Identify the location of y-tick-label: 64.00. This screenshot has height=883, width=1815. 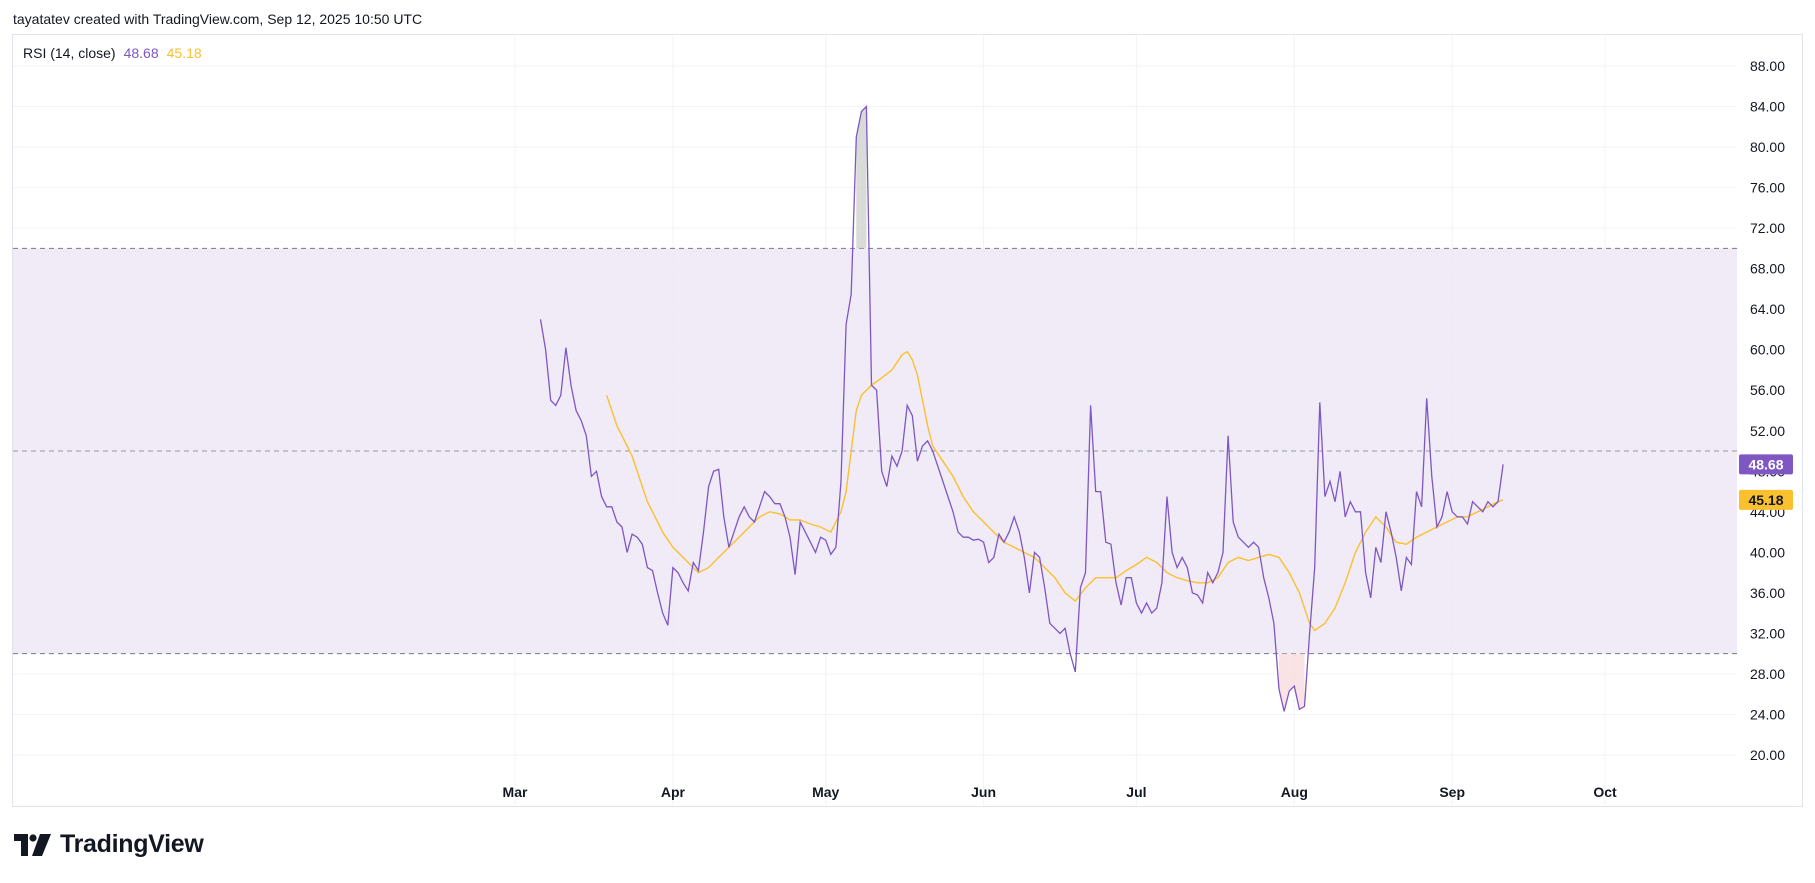
(1767, 309).